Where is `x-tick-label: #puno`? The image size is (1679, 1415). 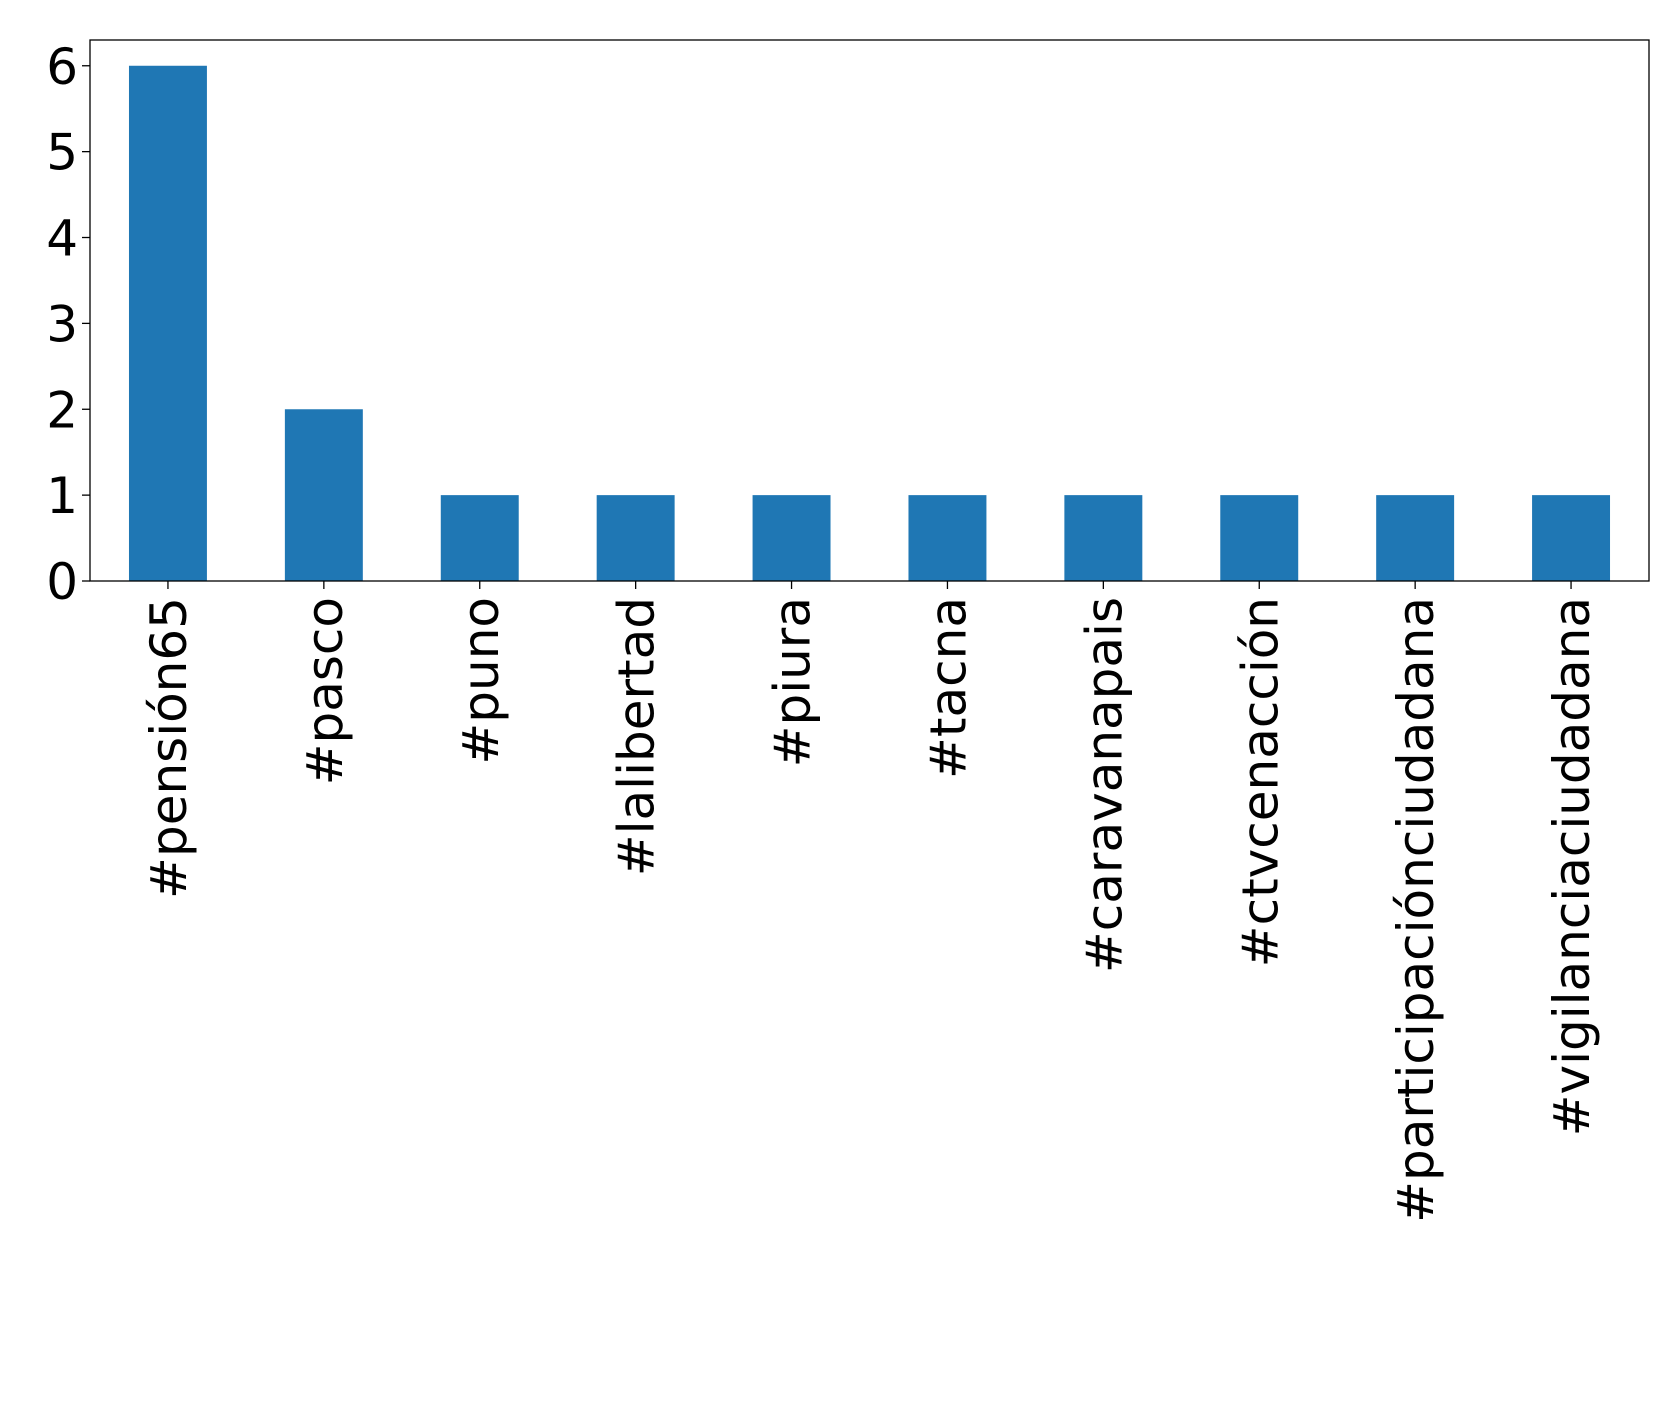 x-tick-label: #puno is located at coordinates (481, 681).